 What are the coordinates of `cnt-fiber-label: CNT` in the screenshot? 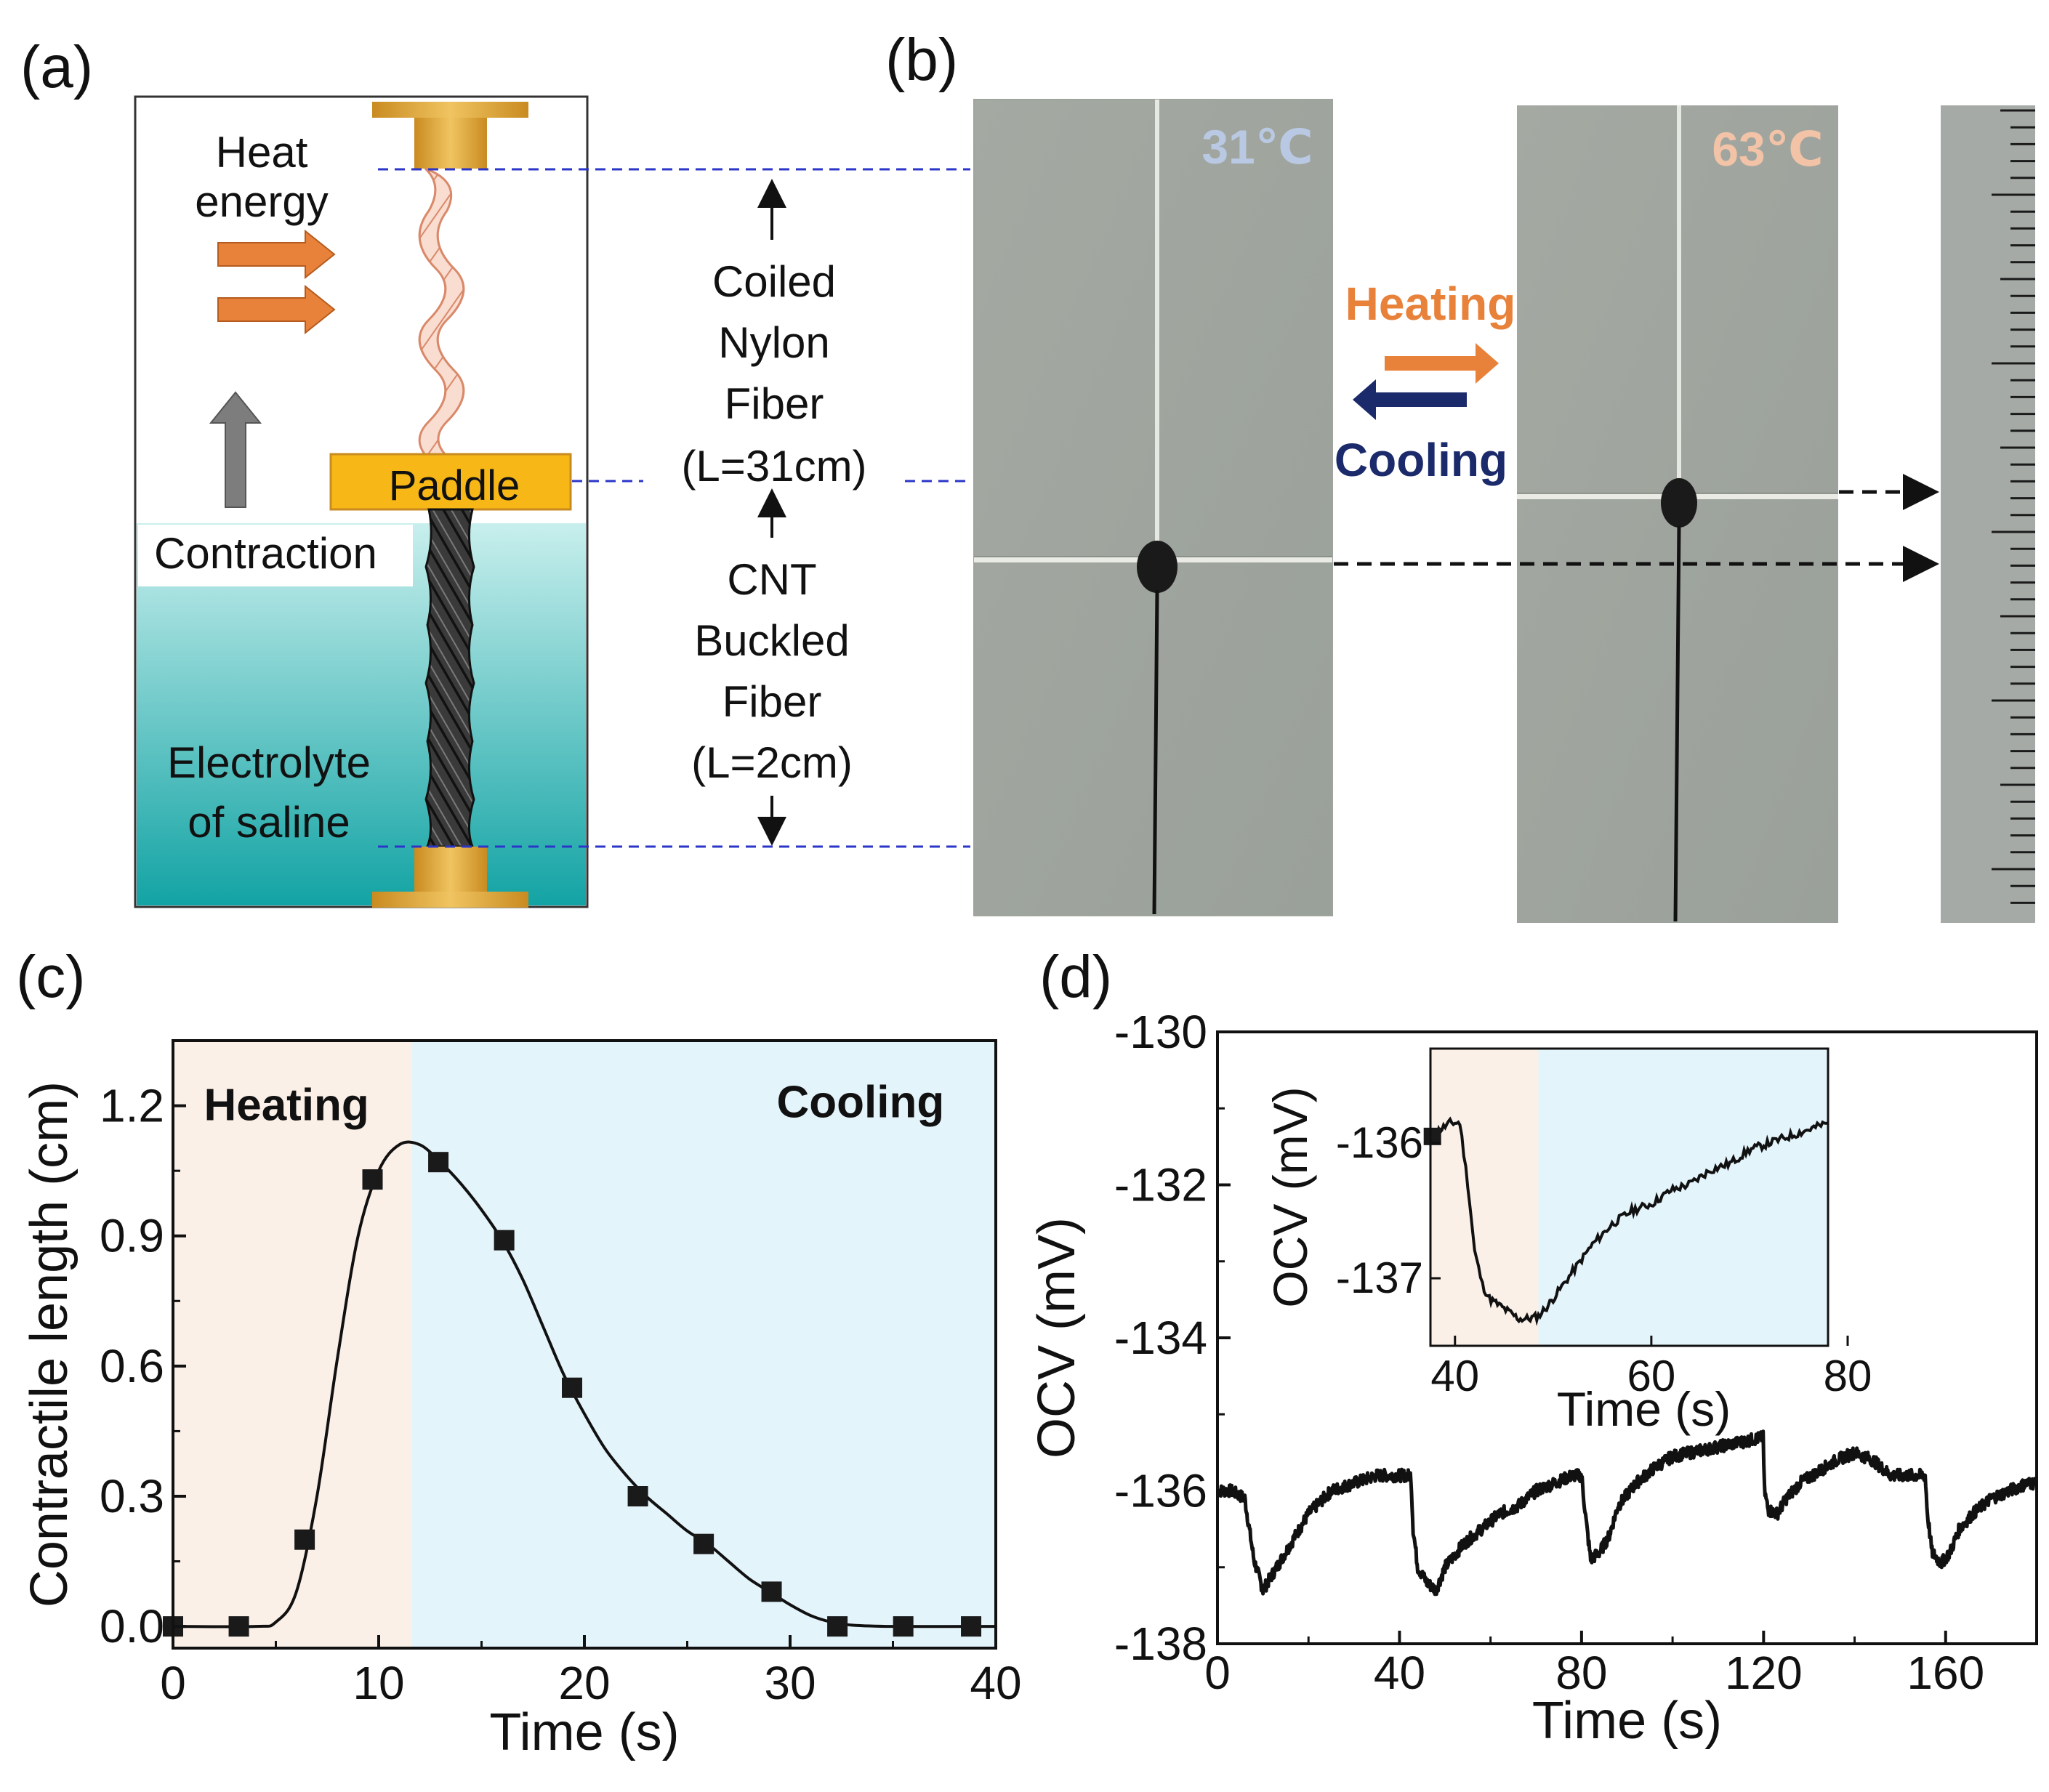 It's located at (772, 579).